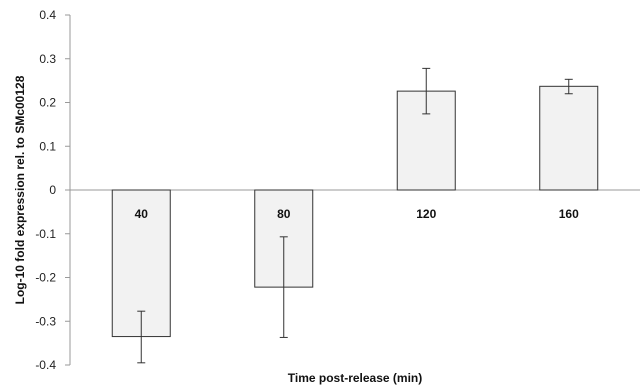  I want to click on y-tick-label: -0.2, so click(45, 278).